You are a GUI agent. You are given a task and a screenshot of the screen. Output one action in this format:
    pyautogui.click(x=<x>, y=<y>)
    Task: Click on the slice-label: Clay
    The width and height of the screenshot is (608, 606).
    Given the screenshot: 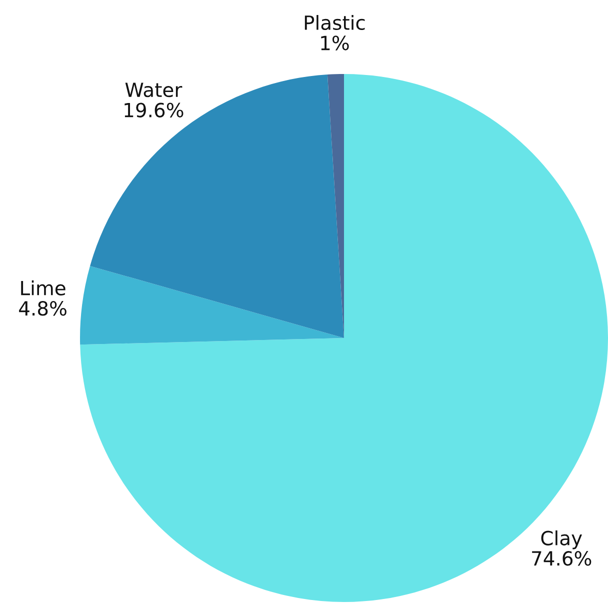 What is the action you would take?
    pyautogui.click(x=561, y=540)
    